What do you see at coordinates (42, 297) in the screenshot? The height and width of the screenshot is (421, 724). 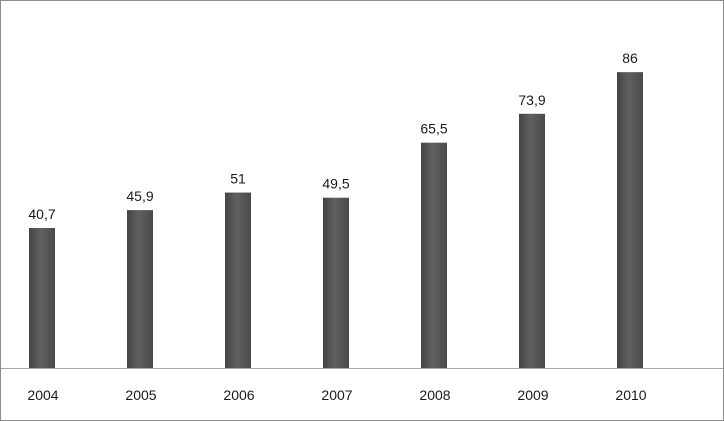 I see `bar-2004` at bounding box center [42, 297].